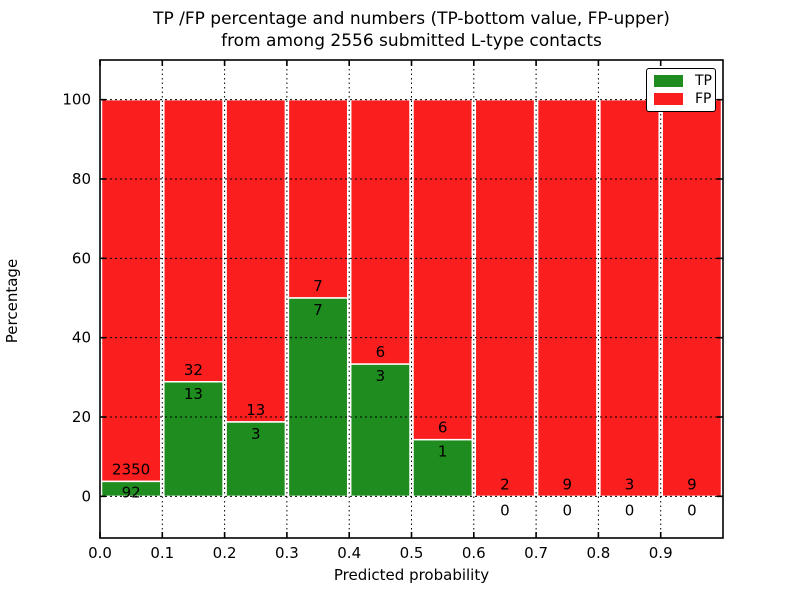 Image resolution: width=800 pixels, height=600 pixels. I want to click on y-tick-label: 60, so click(81, 258).